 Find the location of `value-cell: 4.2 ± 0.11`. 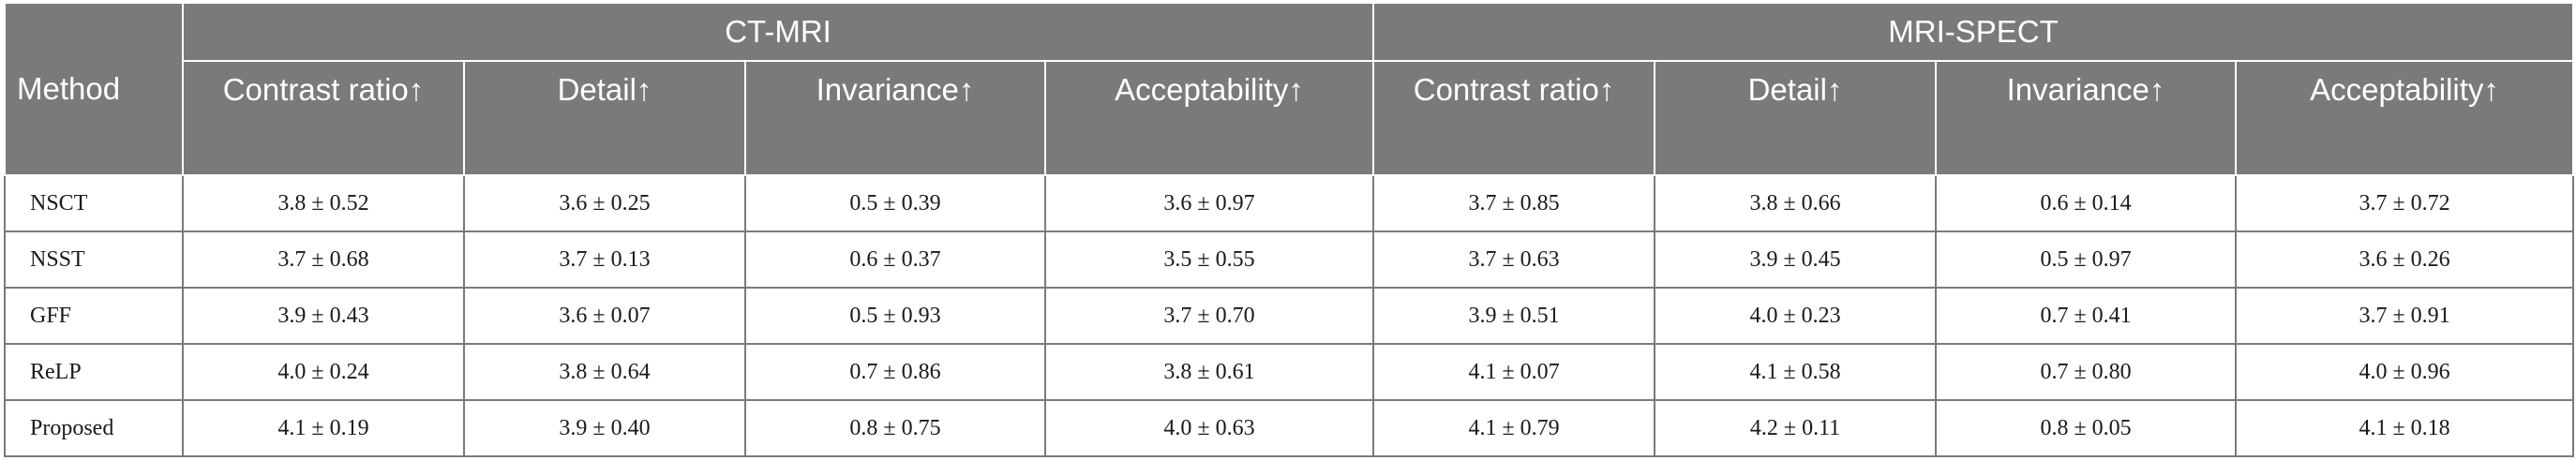

value-cell: 4.2 ± 0.11 is located at coordinates (1796, 428).